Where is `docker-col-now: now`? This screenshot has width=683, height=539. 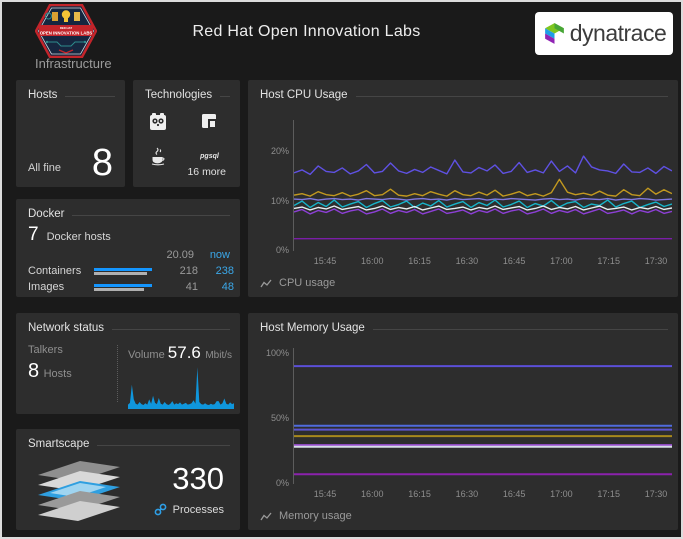 docker-col-now: now is located at coordinates (219, 255).